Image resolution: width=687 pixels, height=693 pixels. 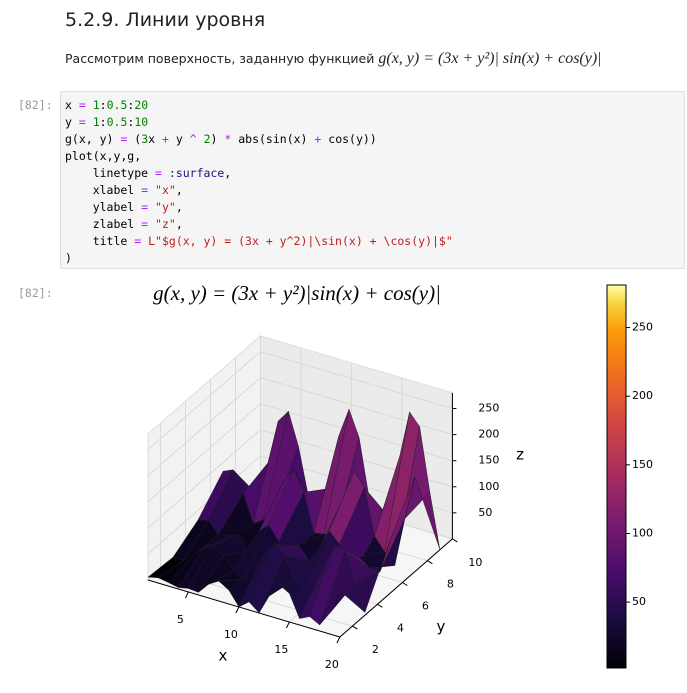 What do you see at coordinates (400, 627) in the screenshot?
I see `y-tick-label: 4` at bounding box center [400, 627].